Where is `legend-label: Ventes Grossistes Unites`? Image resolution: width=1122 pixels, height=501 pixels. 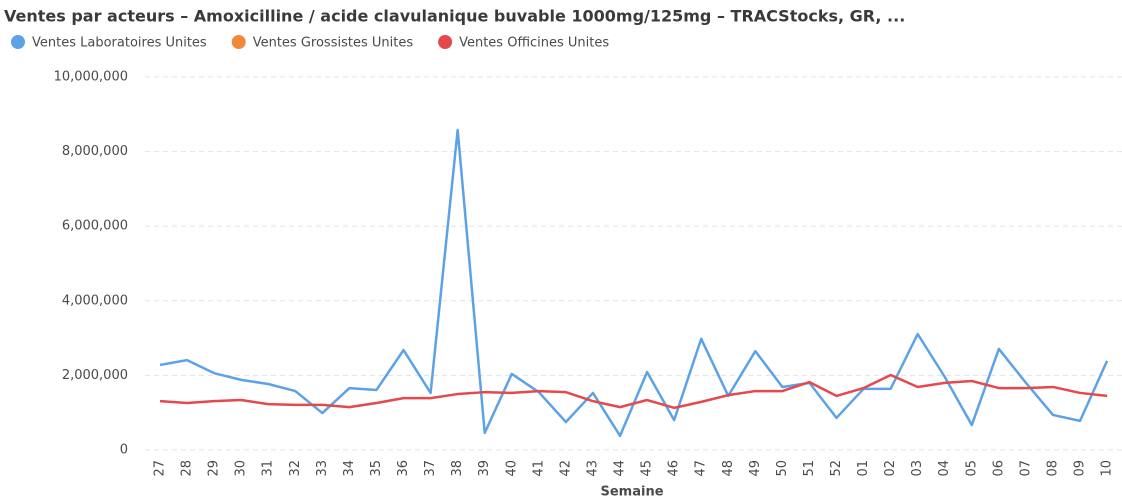
legend-label: Ventes Grossistes Unites is located at coordinates (333, 43).